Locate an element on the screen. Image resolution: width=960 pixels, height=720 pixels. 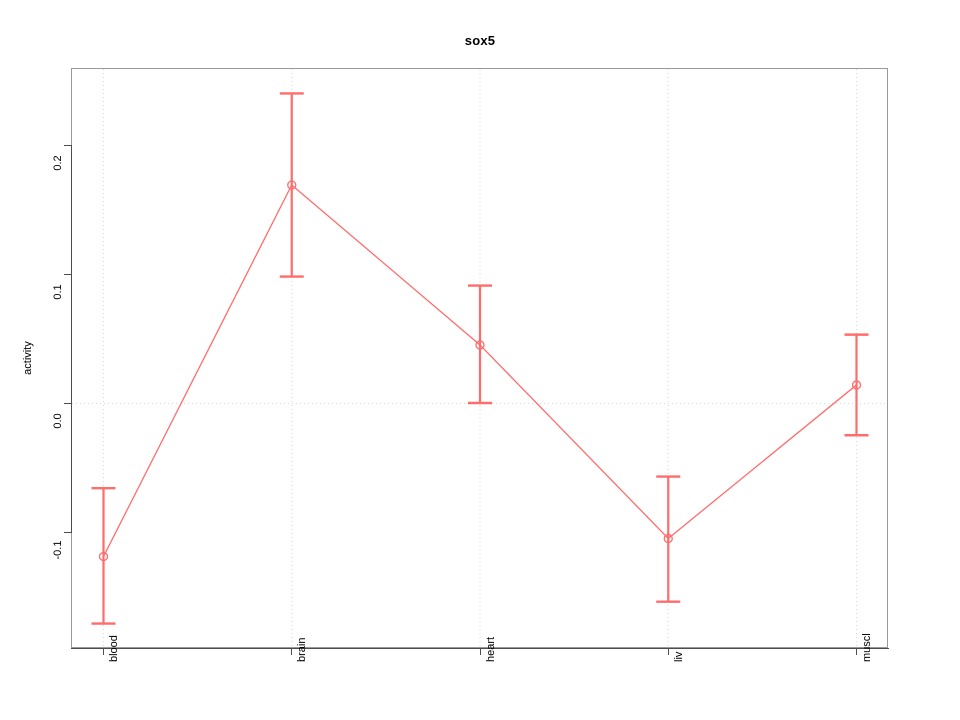
y-axis-line is located at coordinates (71, 339).